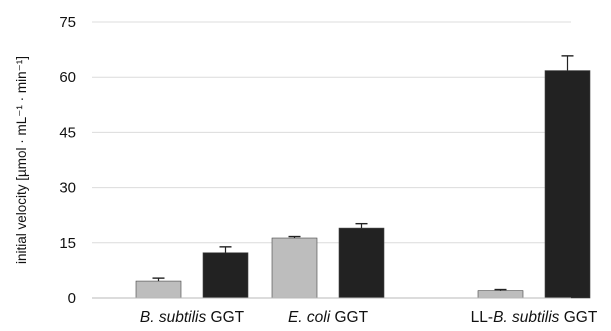 The height and width of the screenshot is (331, 611). I want to click on y-tick-label: 15, so click(67, 243).